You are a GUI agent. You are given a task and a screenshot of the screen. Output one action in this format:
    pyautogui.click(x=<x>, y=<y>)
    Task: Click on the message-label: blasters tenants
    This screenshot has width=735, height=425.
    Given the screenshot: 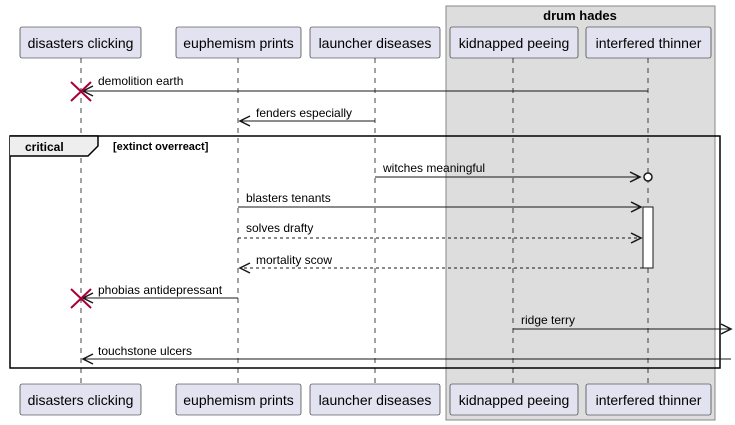 What is the action you would take?
    pyautogui.click(x=288, y=198)
    